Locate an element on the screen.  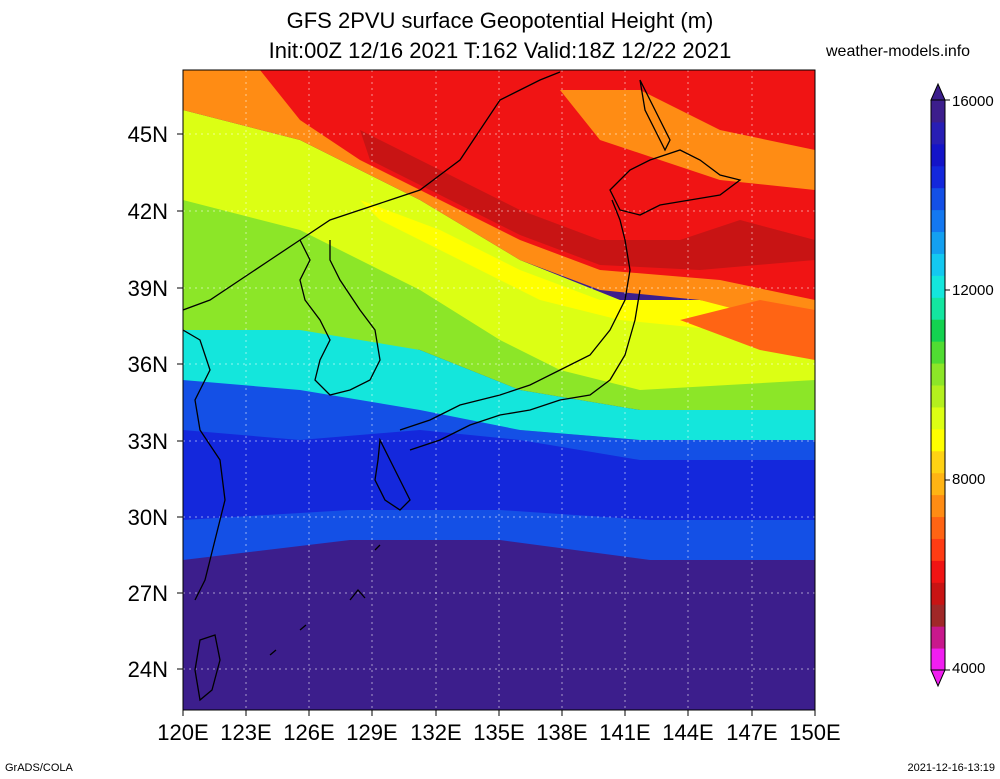
lon-label-147e: 147E is located at coordinates (752, 732).